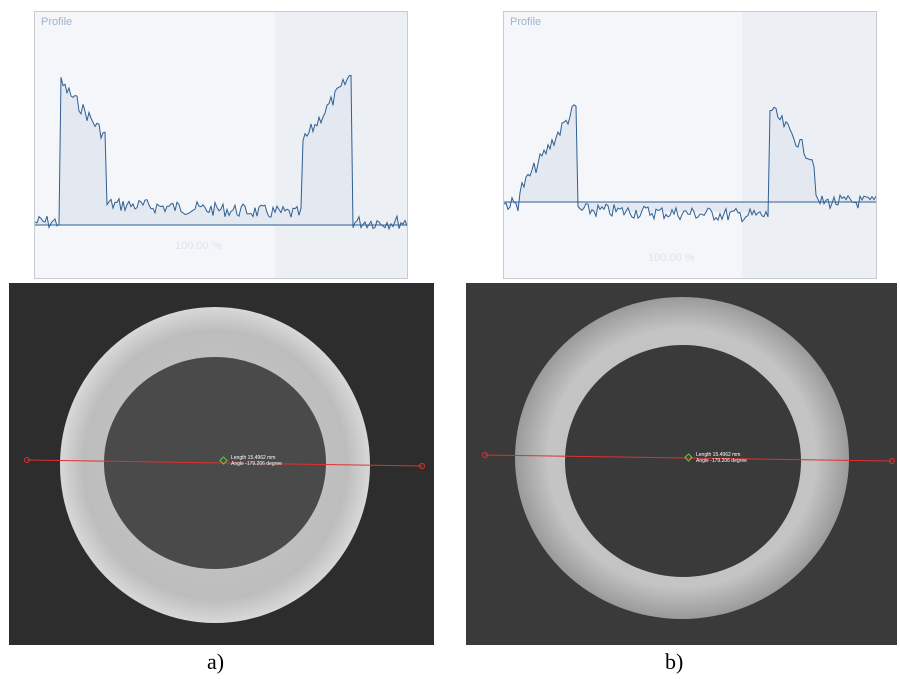 This screenshot has width=900, height=679. I want to click on measure-line-b, so click(688, 458).